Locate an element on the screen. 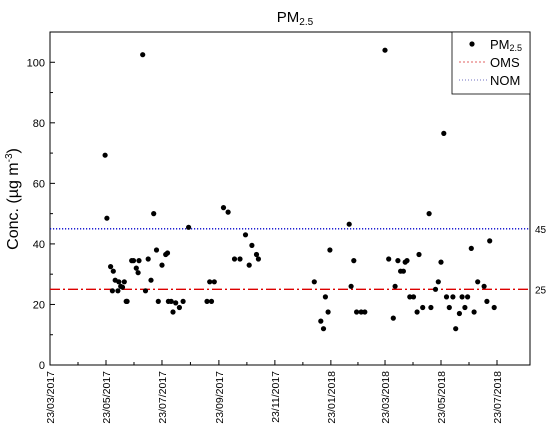 This screenshot has height=434, width=550. chart-title-main: PM is located at coordinates (288, 17).